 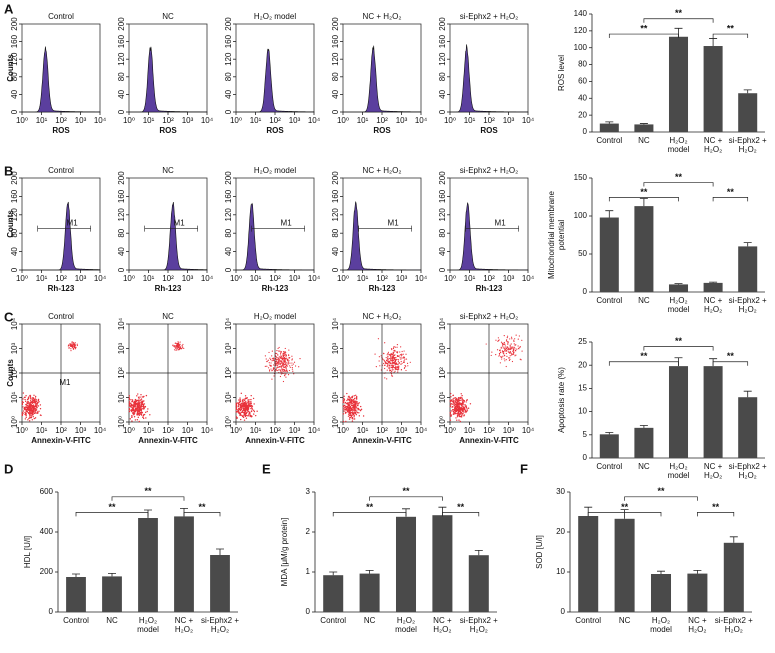 I want to click on y-tick-label: 20, so click(x=582, y=364).